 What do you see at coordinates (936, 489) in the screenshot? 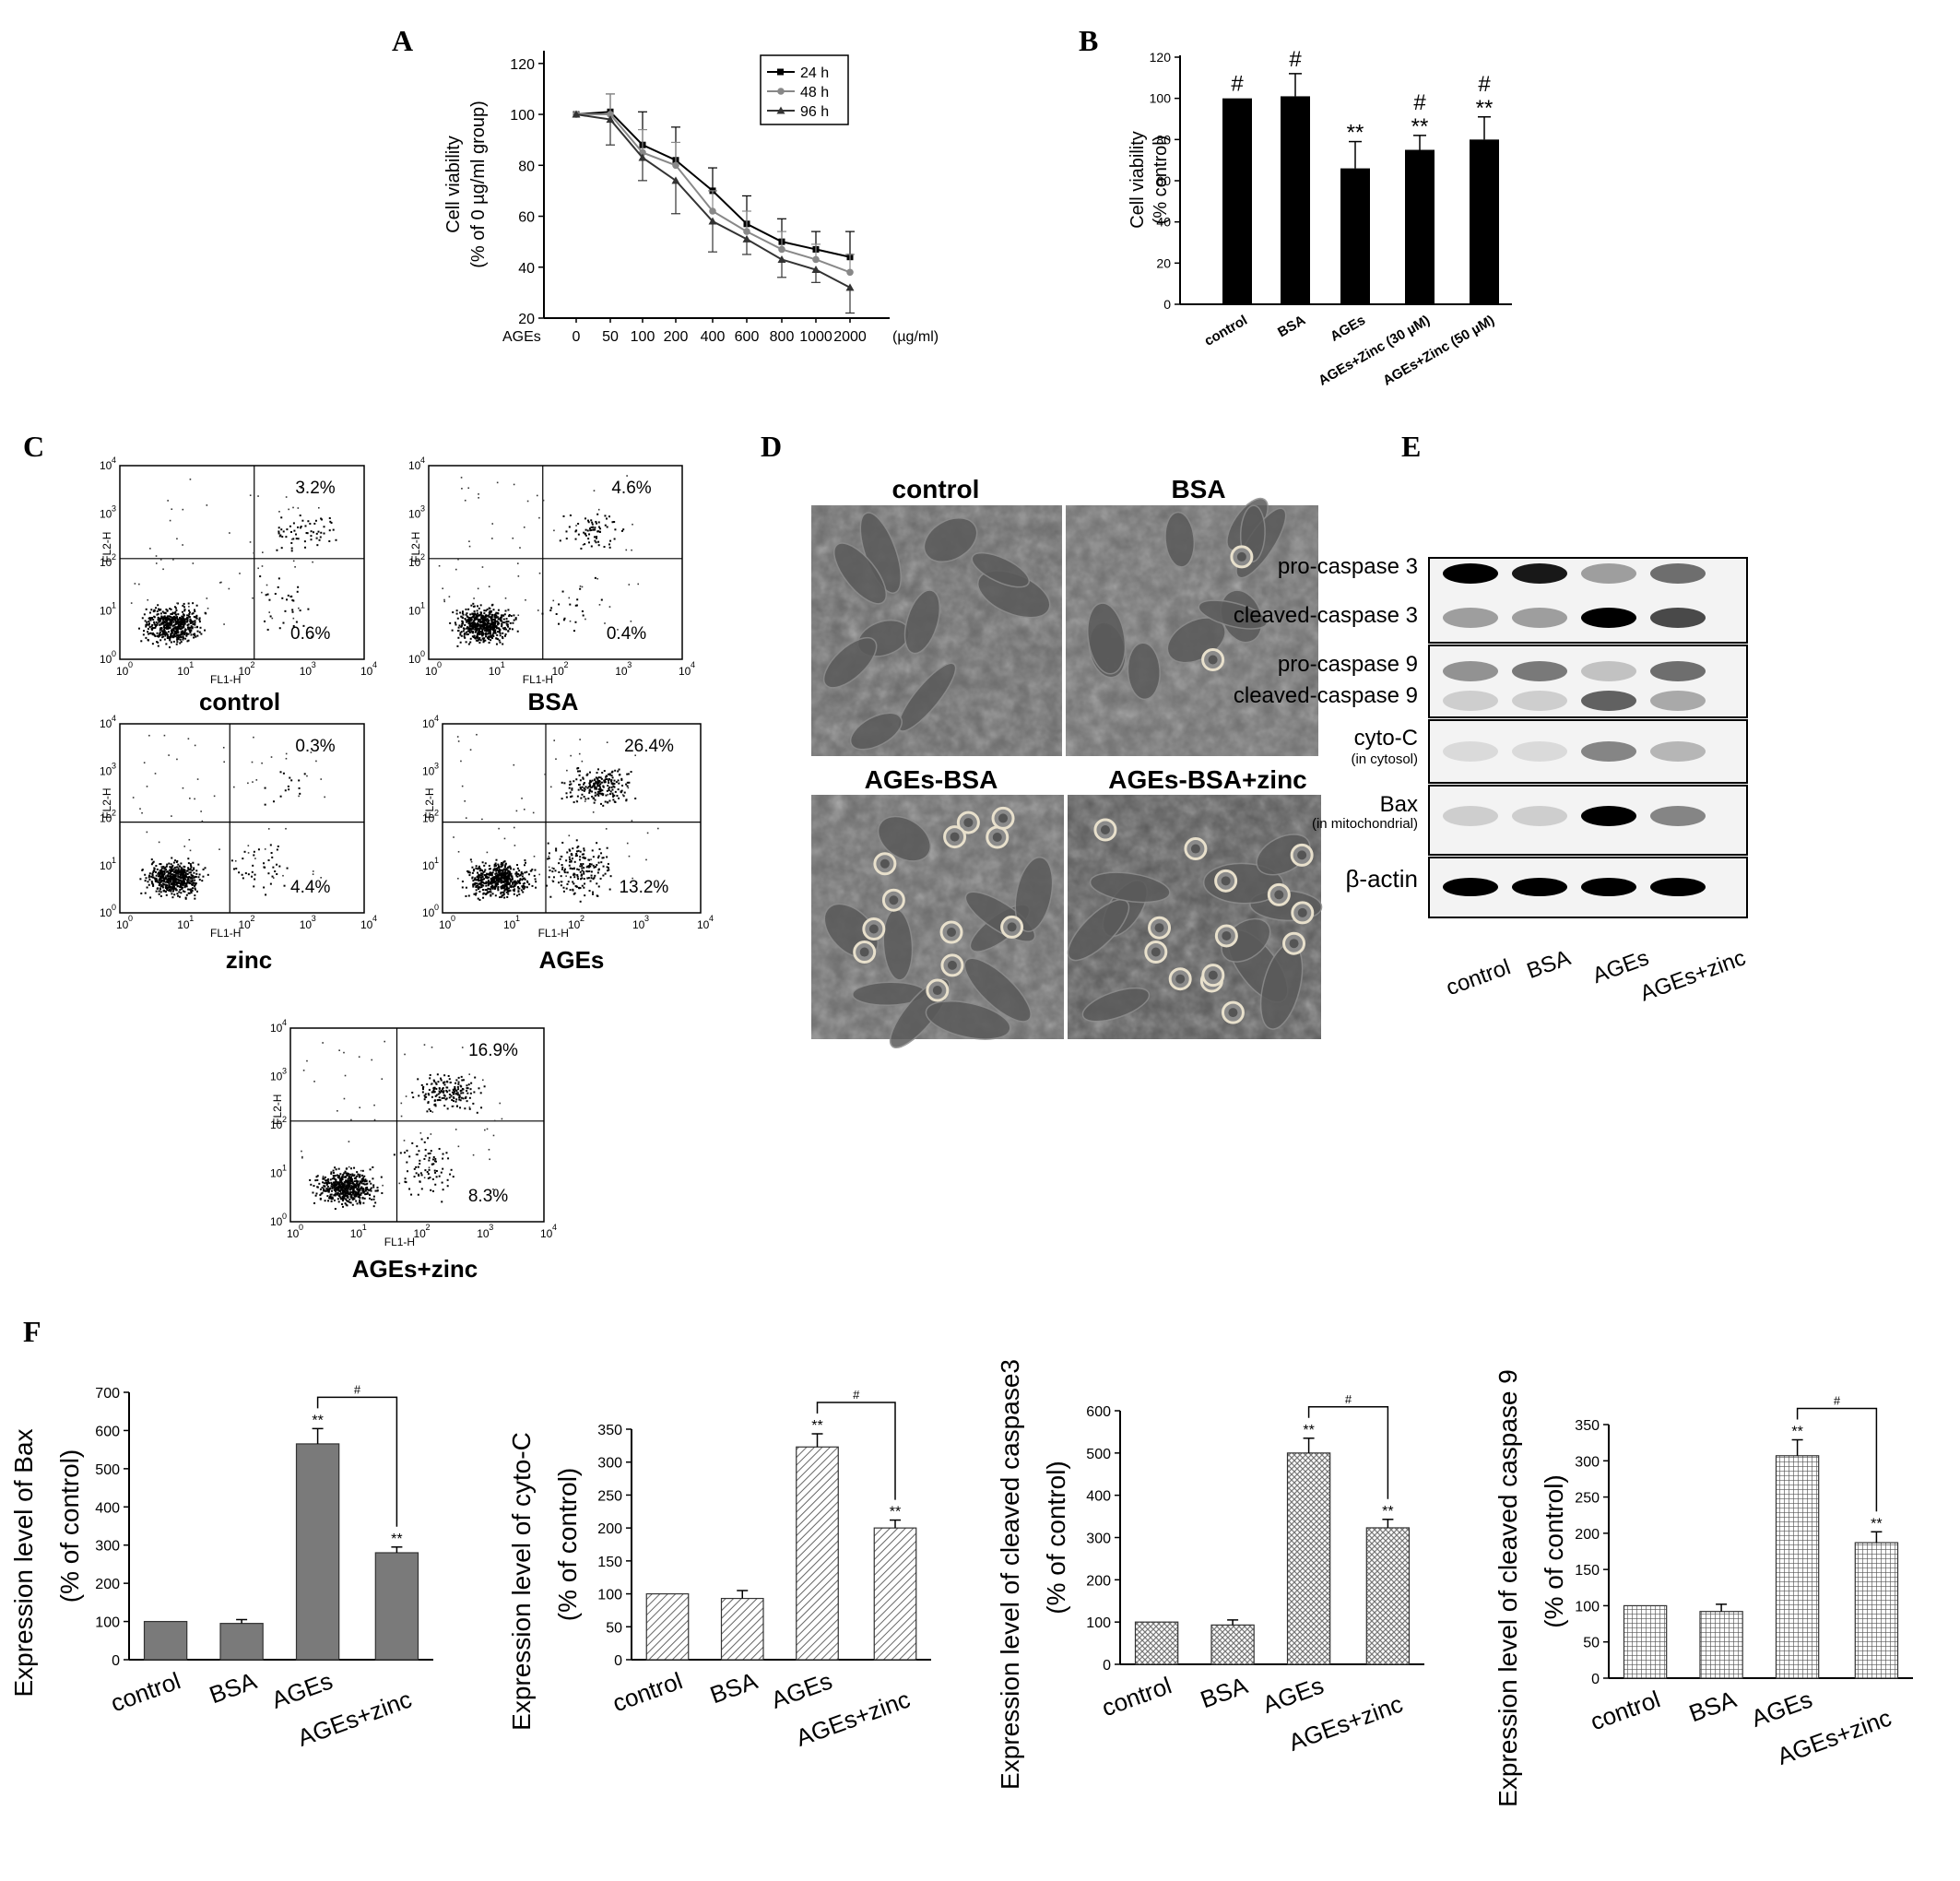
I see `panel-d-label-control: control` at bounding box center [936, 489].